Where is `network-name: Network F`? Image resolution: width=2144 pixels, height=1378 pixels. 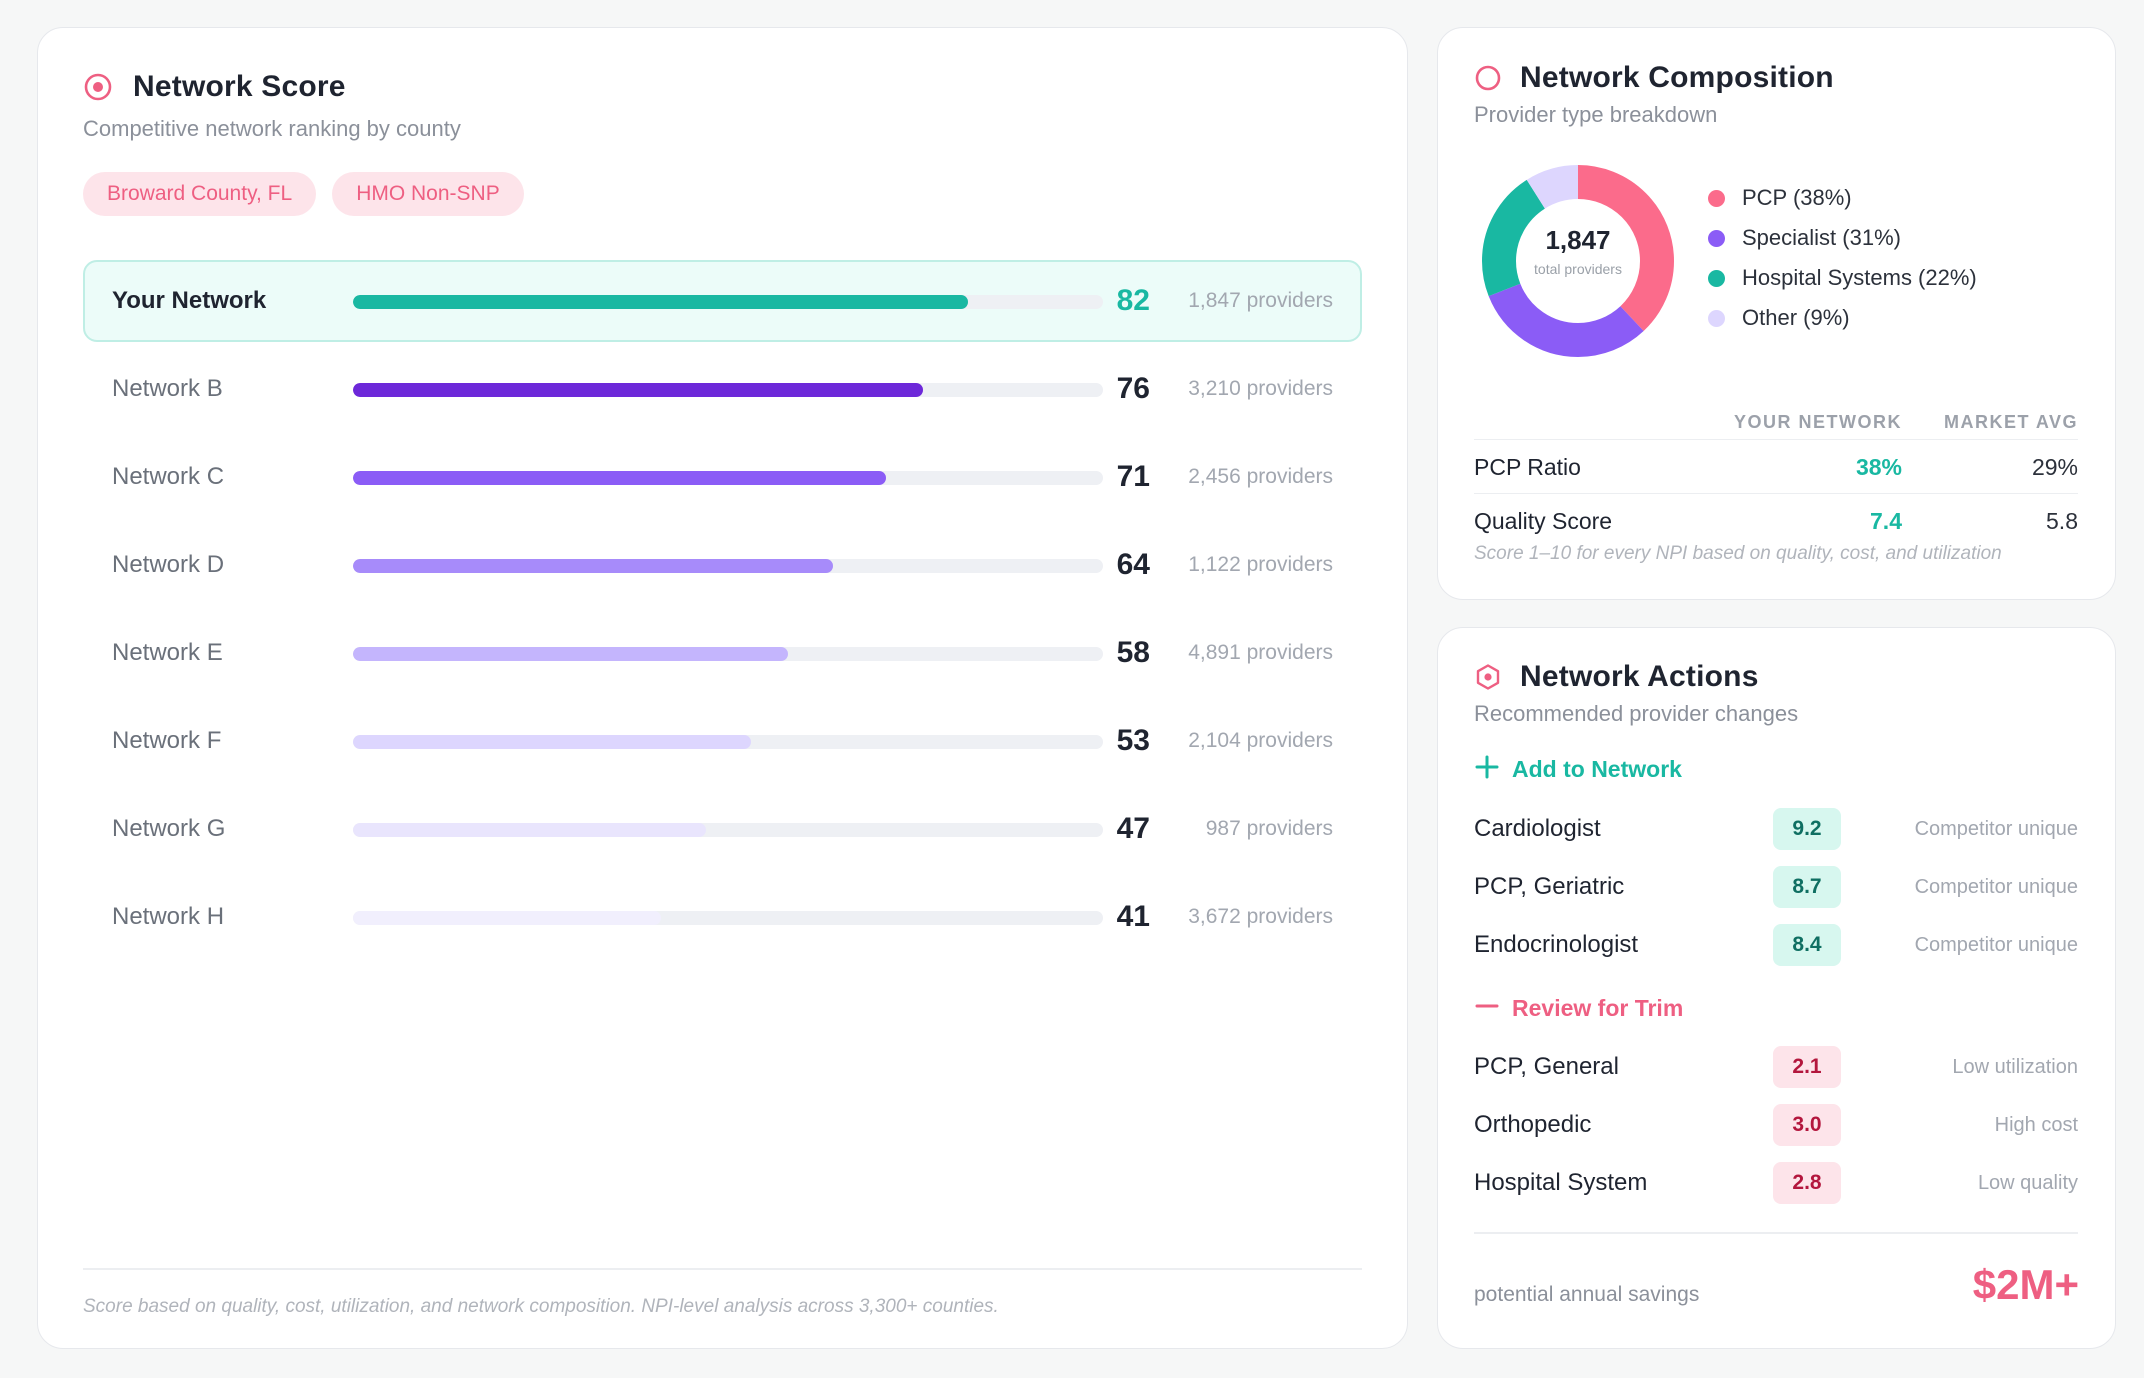 network-name: Network F is located at coordinates (167, 740).